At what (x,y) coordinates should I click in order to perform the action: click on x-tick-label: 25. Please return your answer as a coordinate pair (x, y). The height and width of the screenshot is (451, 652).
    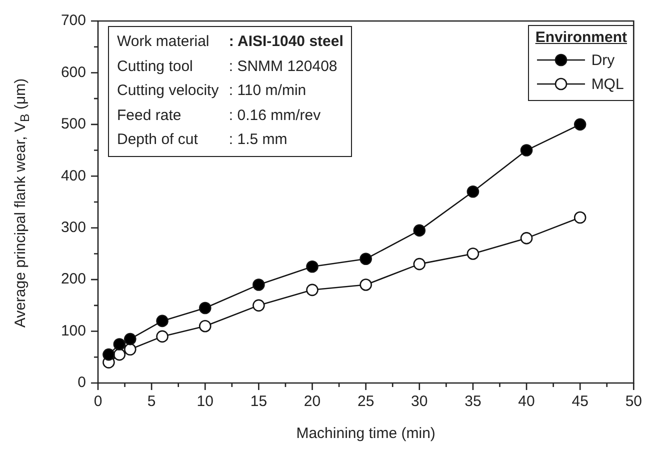
    Looking at the image, I should click on (365, 401).